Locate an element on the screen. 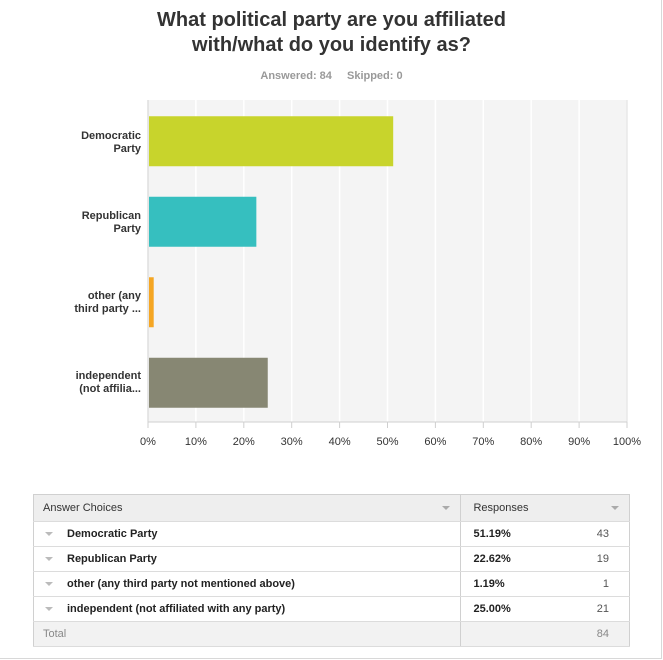  category-label-line: independent is located at coordinates (108, 376).